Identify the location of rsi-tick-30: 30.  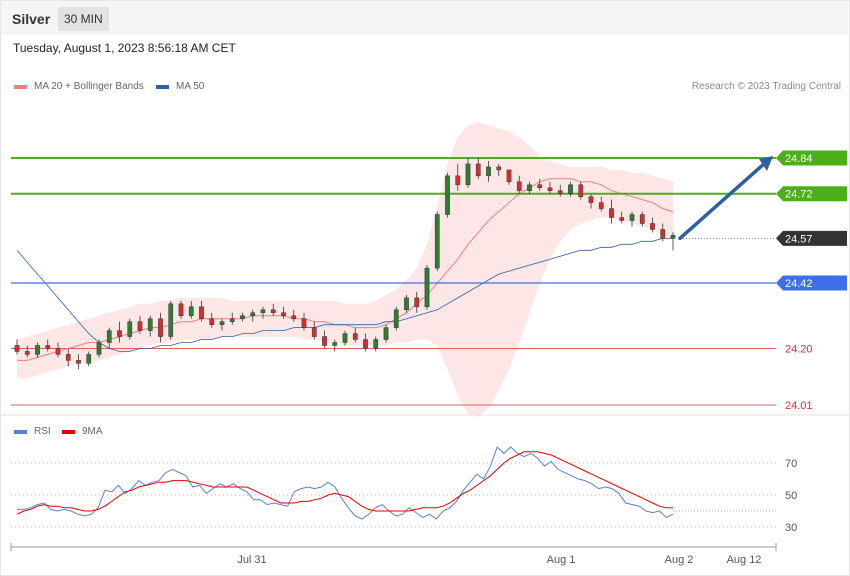
(791, 528).